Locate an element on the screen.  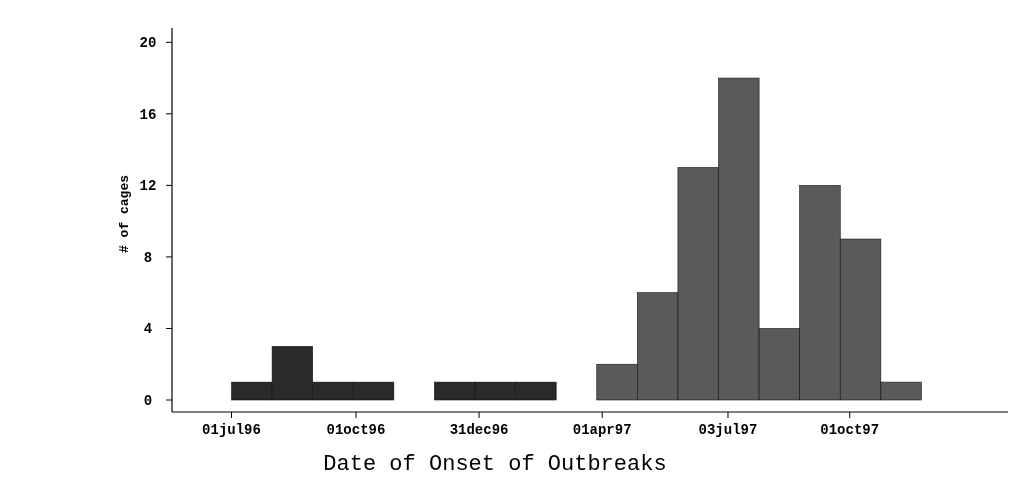
x-tick-label: 01oct96 is located at coordinates (356, 430).